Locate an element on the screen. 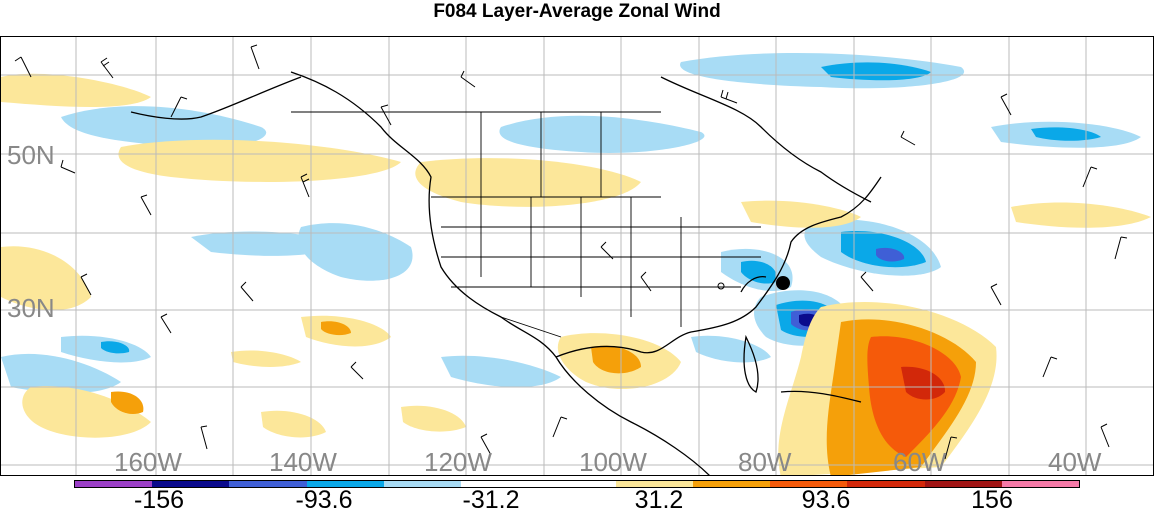 This screenshot has width=1154, height=515. colorbar-label: -31.2 is located at coordinates (491, 500).